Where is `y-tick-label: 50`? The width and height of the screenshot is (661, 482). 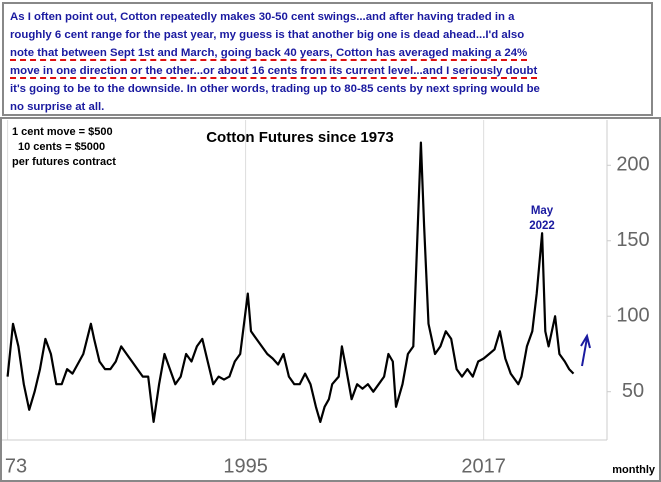
y-tick-label: 50 is located at coordinates (633, 391).